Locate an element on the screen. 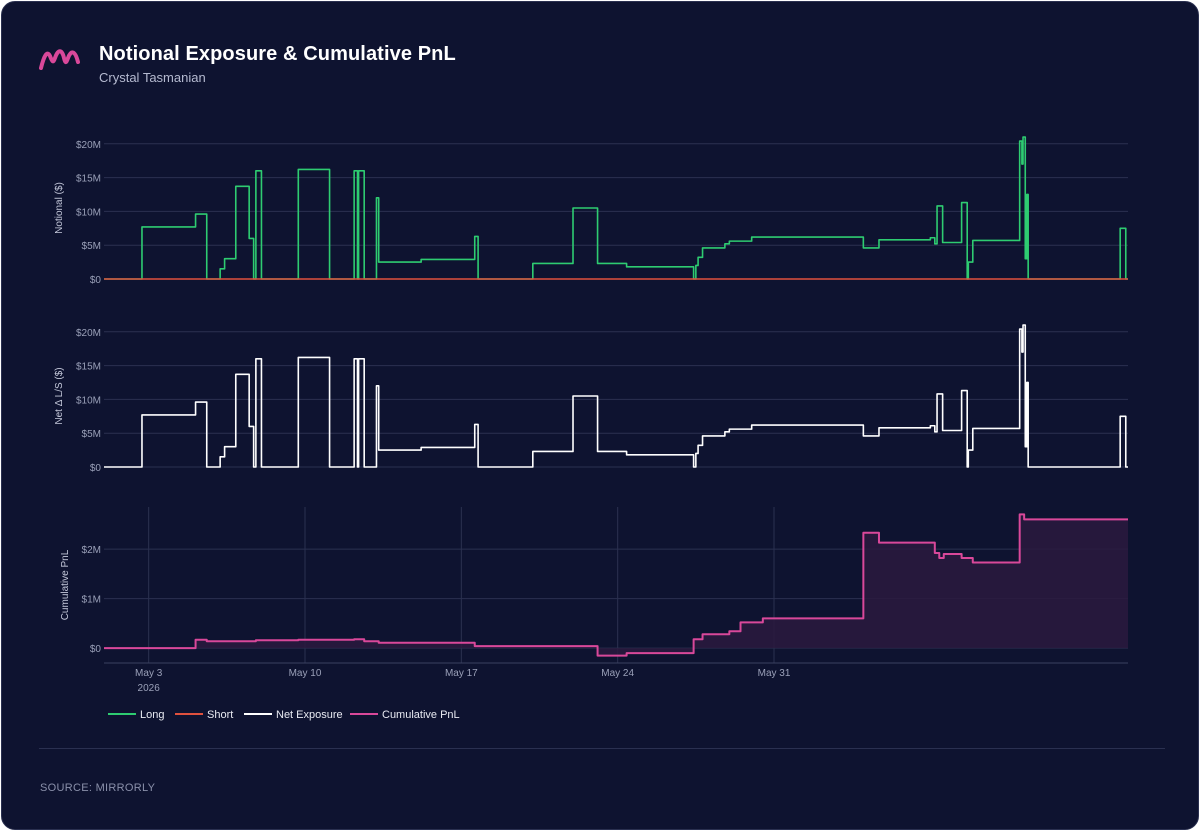 The image size is (1200, 831). y-axis-label: Net Δ L/S ($) is located at coordinates (59, 395).